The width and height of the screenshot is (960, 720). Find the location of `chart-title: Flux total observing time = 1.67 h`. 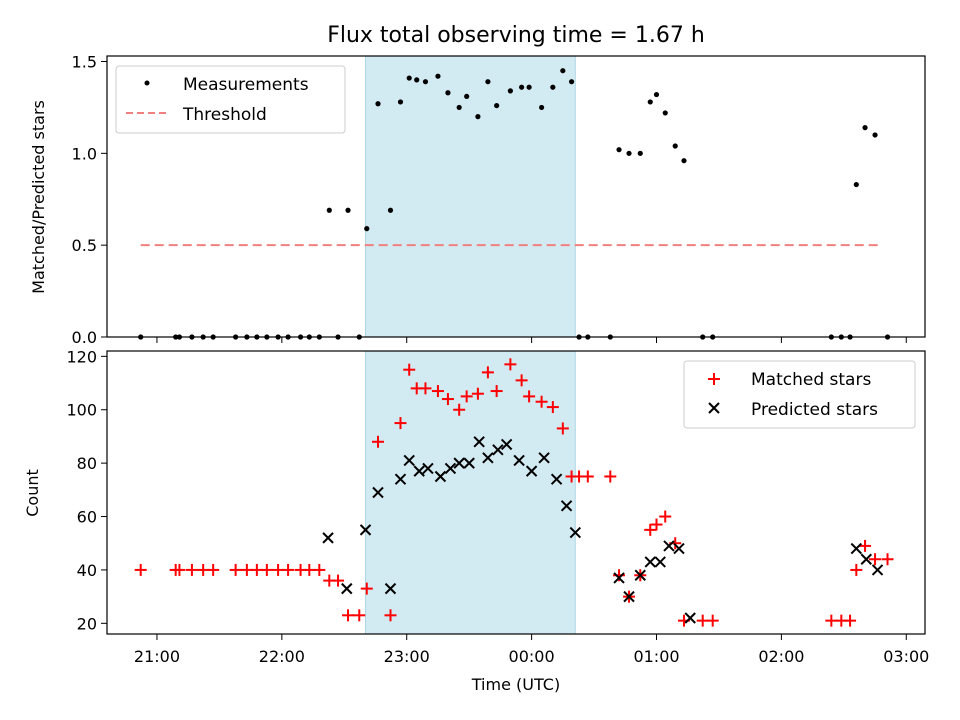

chart-title: Flux total observing time = 1.67 h is located at coordinates (516, 35).